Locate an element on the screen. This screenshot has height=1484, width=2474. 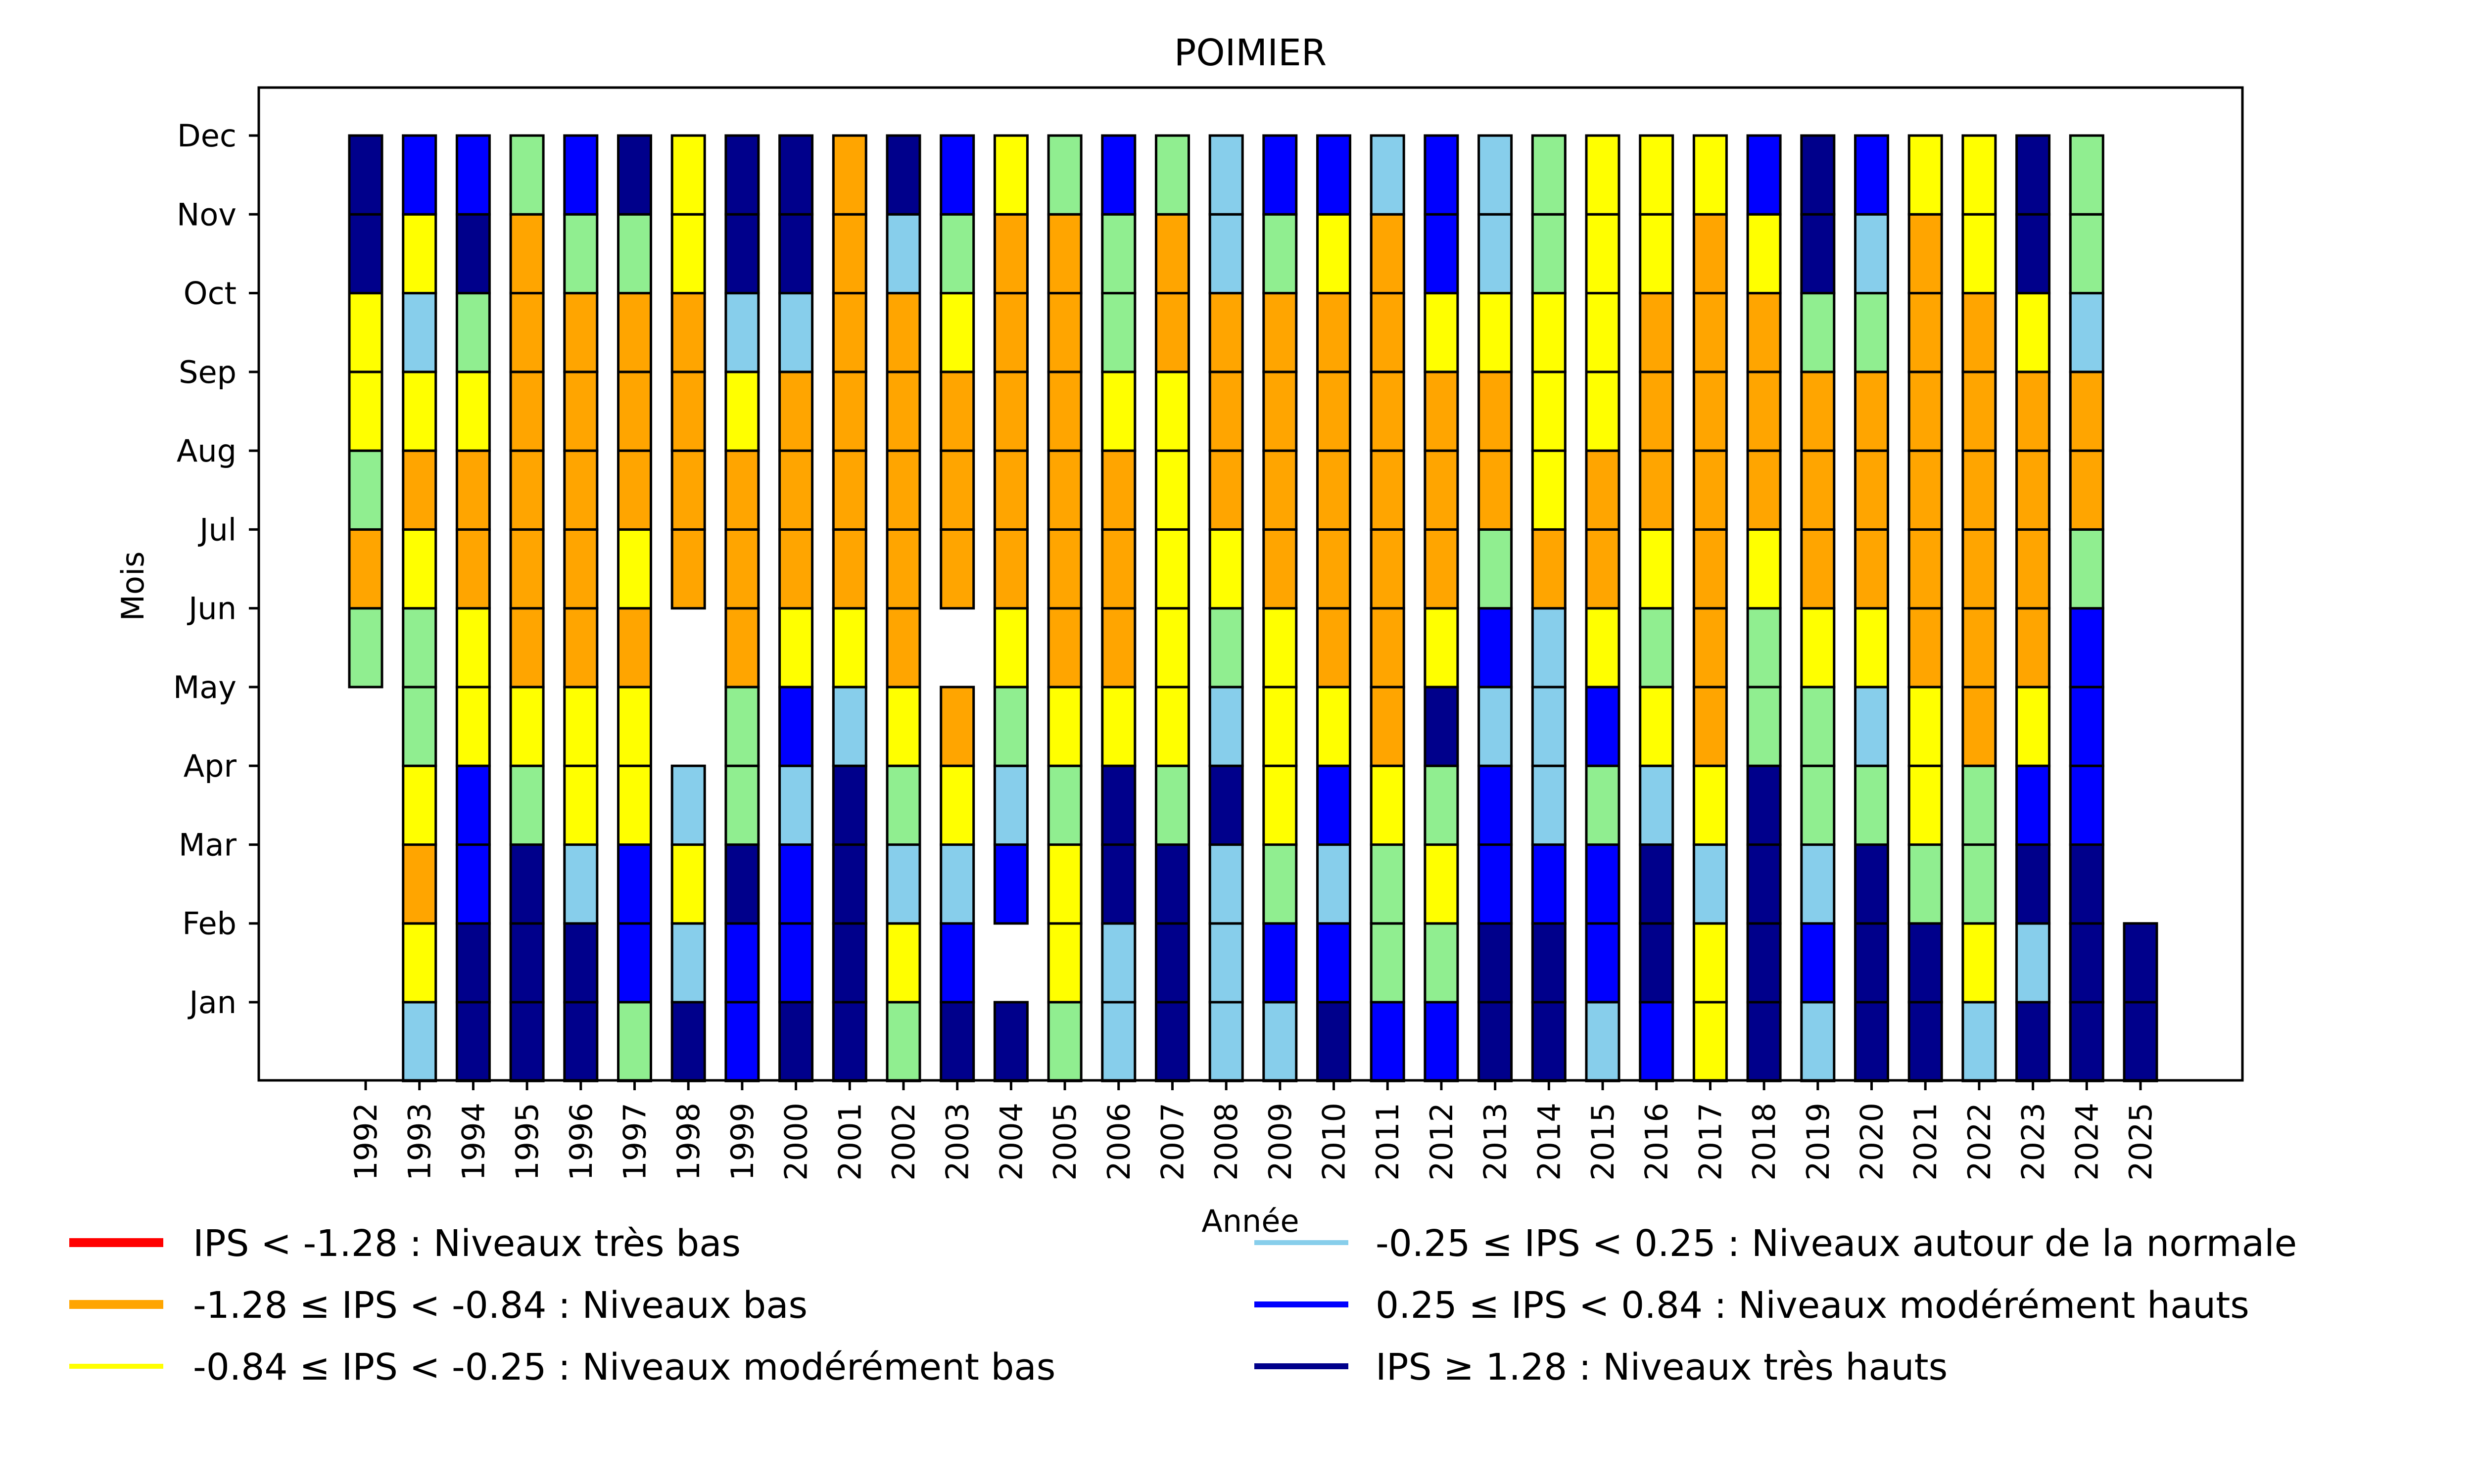
legend-label-bas: -1.28 ≤ IPS < -0.84 : Niveaux bas is located at coordinates (501, 1305).